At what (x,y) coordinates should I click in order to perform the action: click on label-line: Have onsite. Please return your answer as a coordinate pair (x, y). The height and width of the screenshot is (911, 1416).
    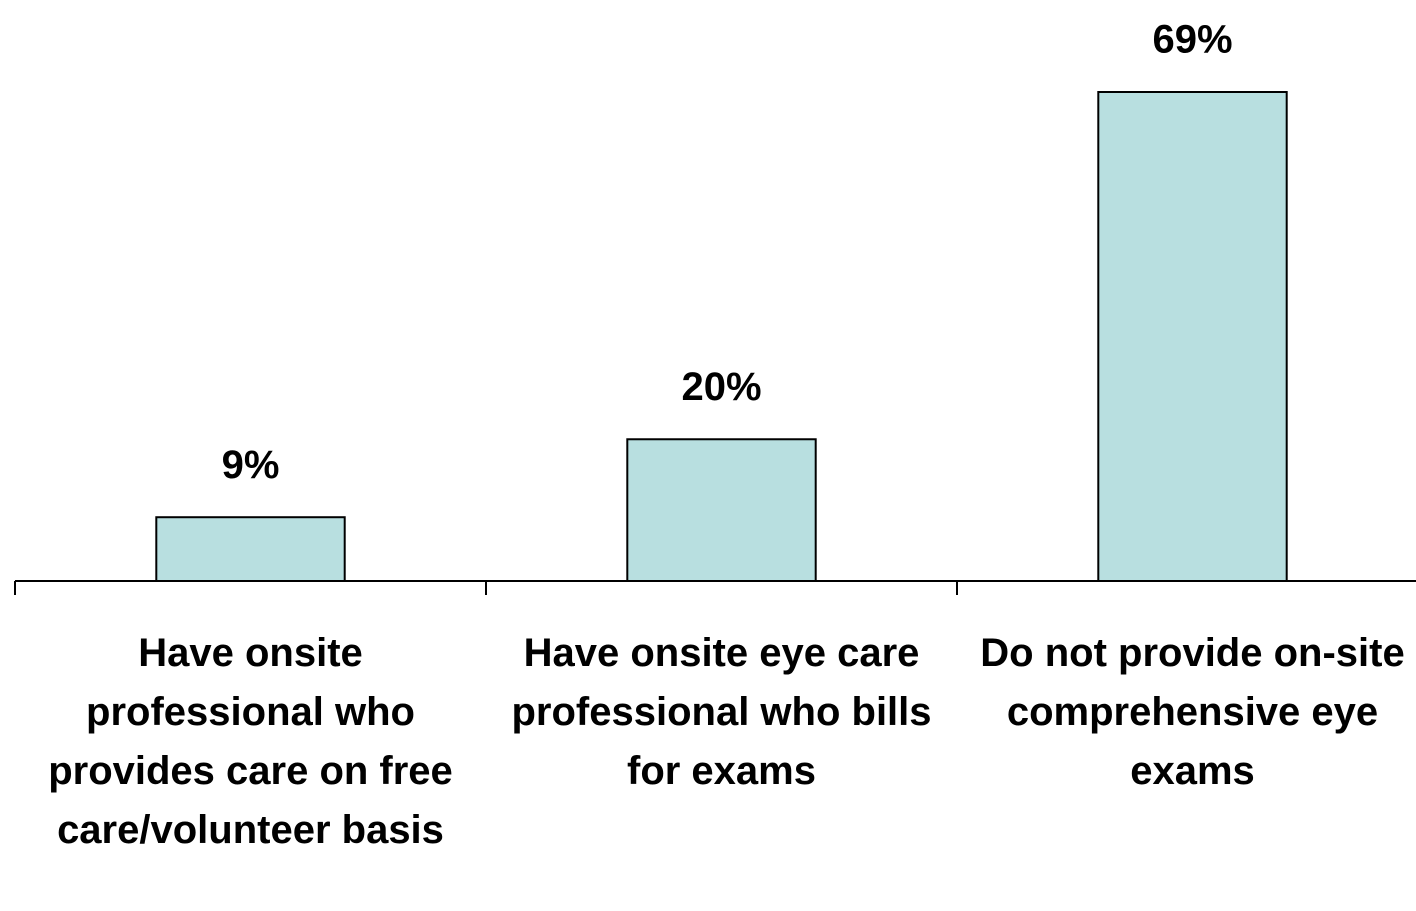
    Looking at the image, I should click on (250, 653).